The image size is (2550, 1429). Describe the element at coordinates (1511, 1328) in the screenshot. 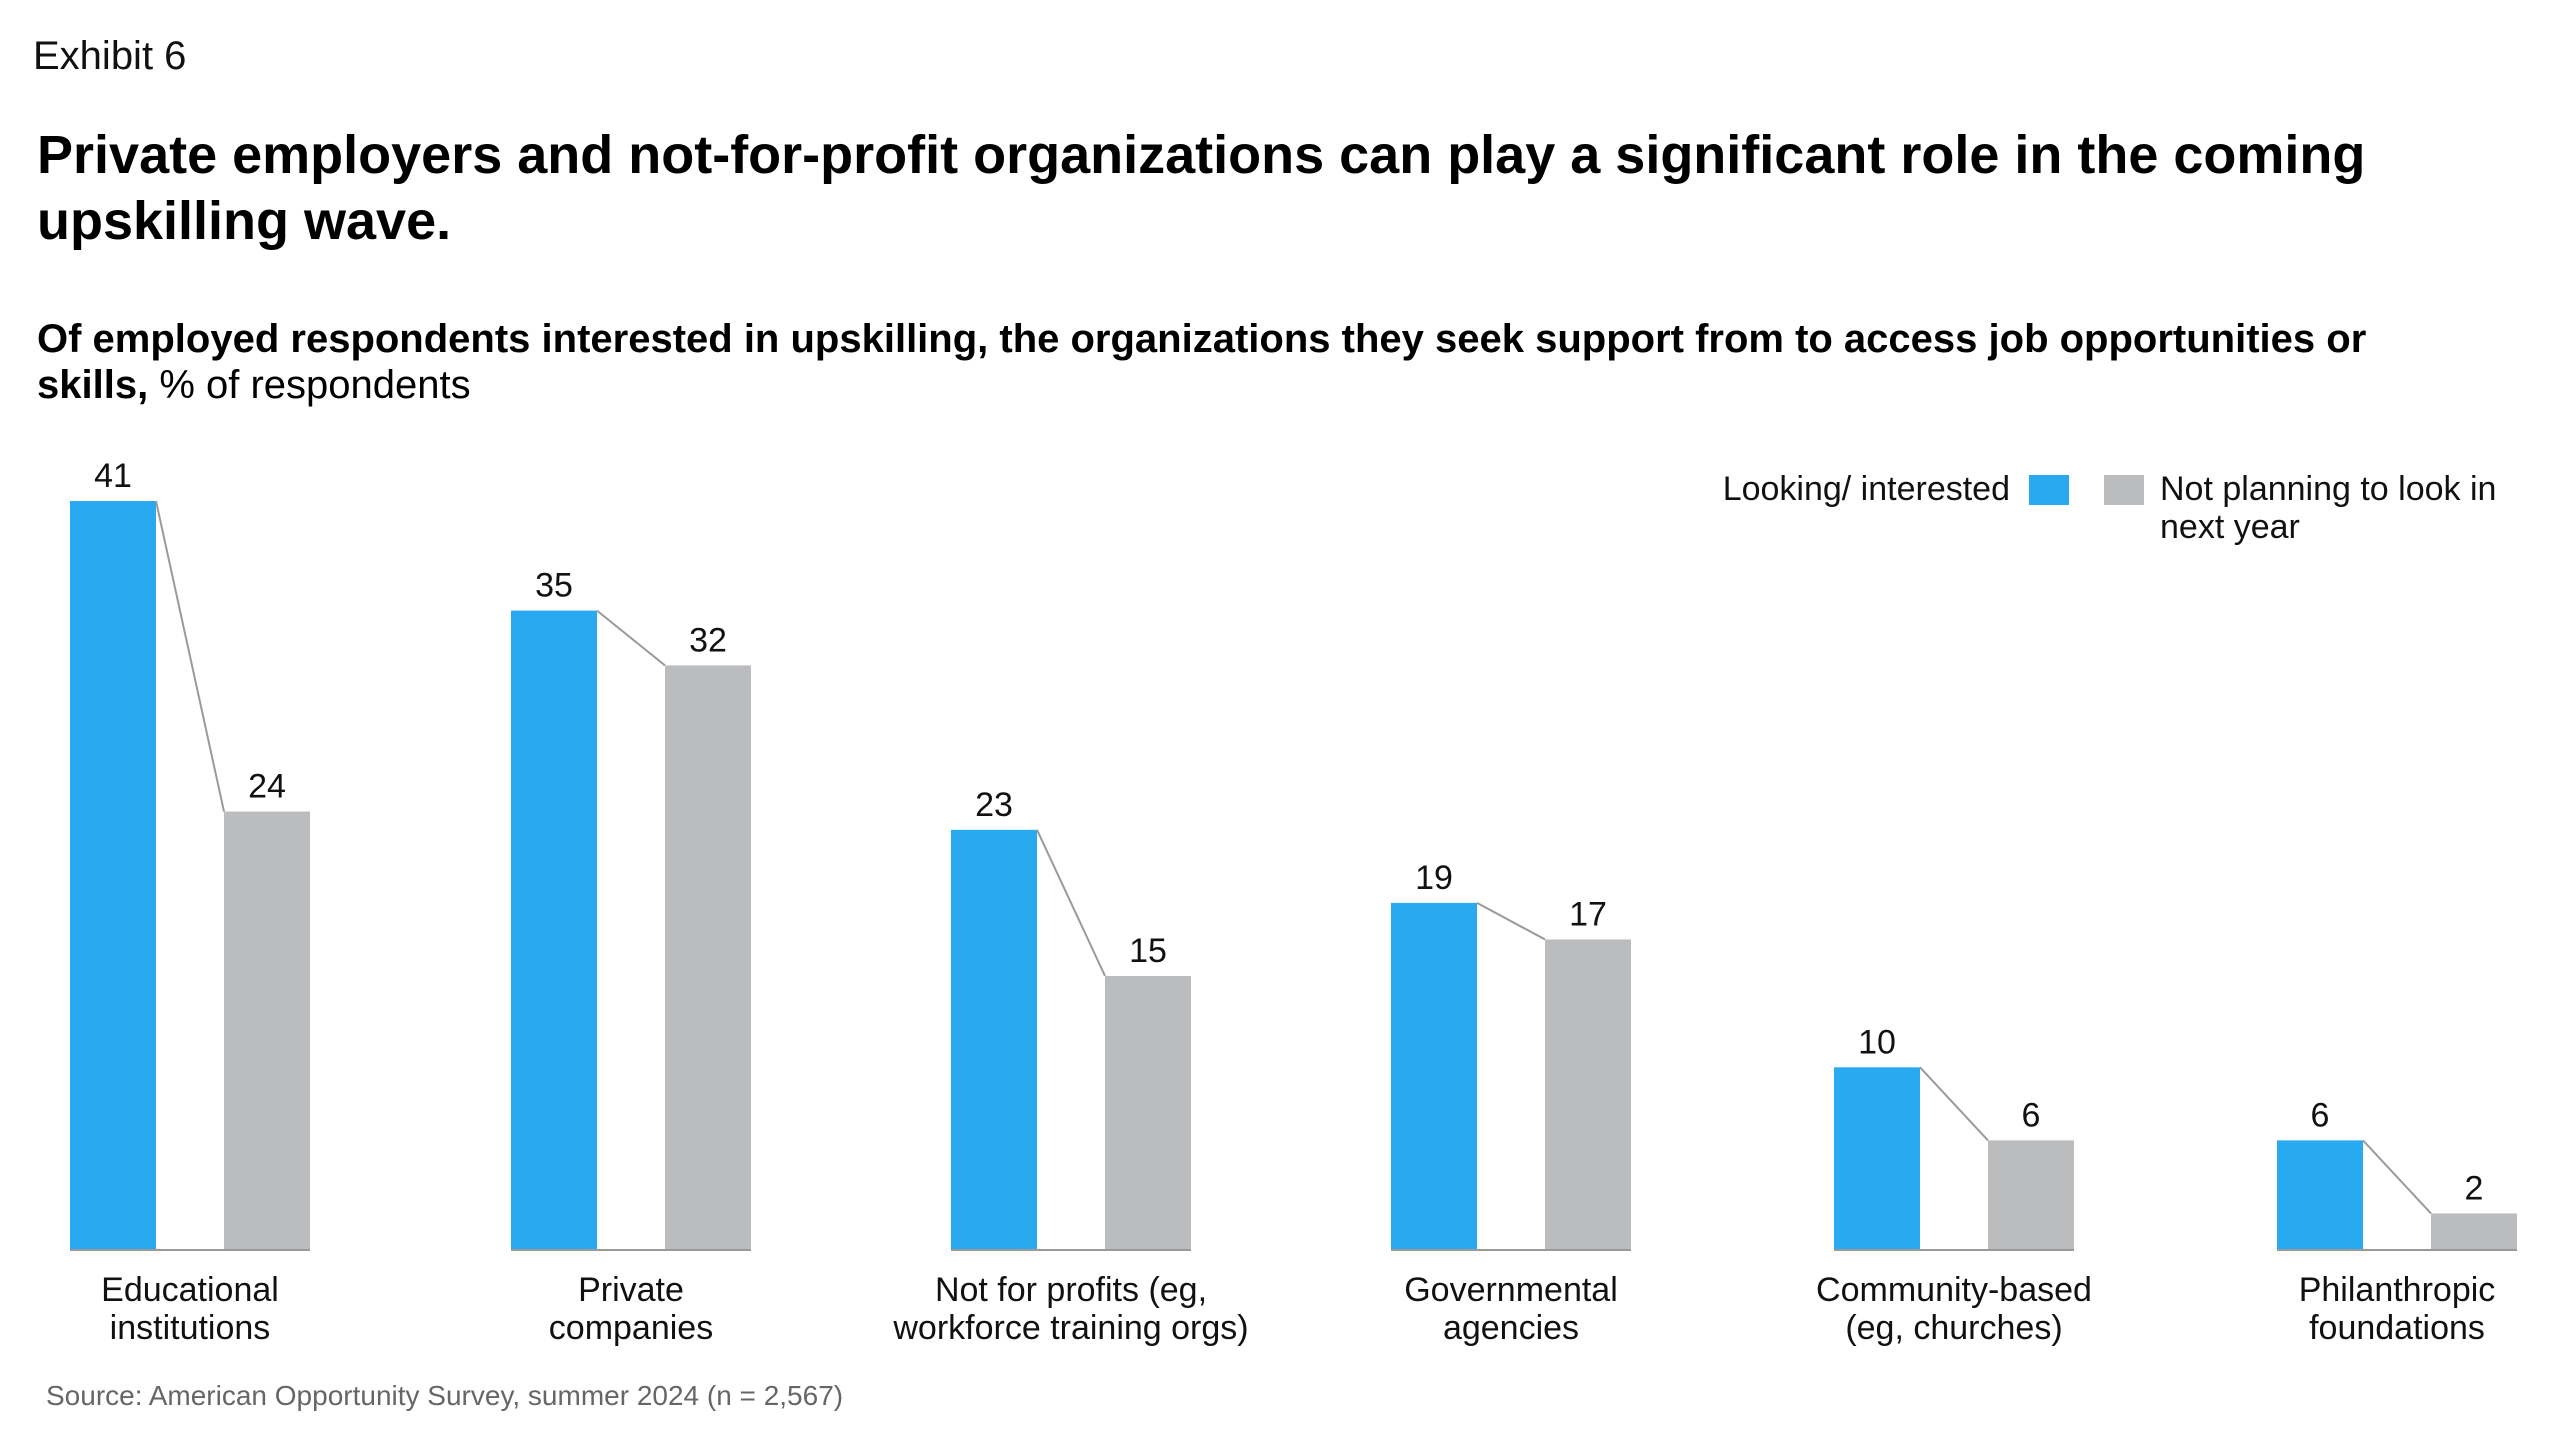

I see `category-label: agencies` at that location.